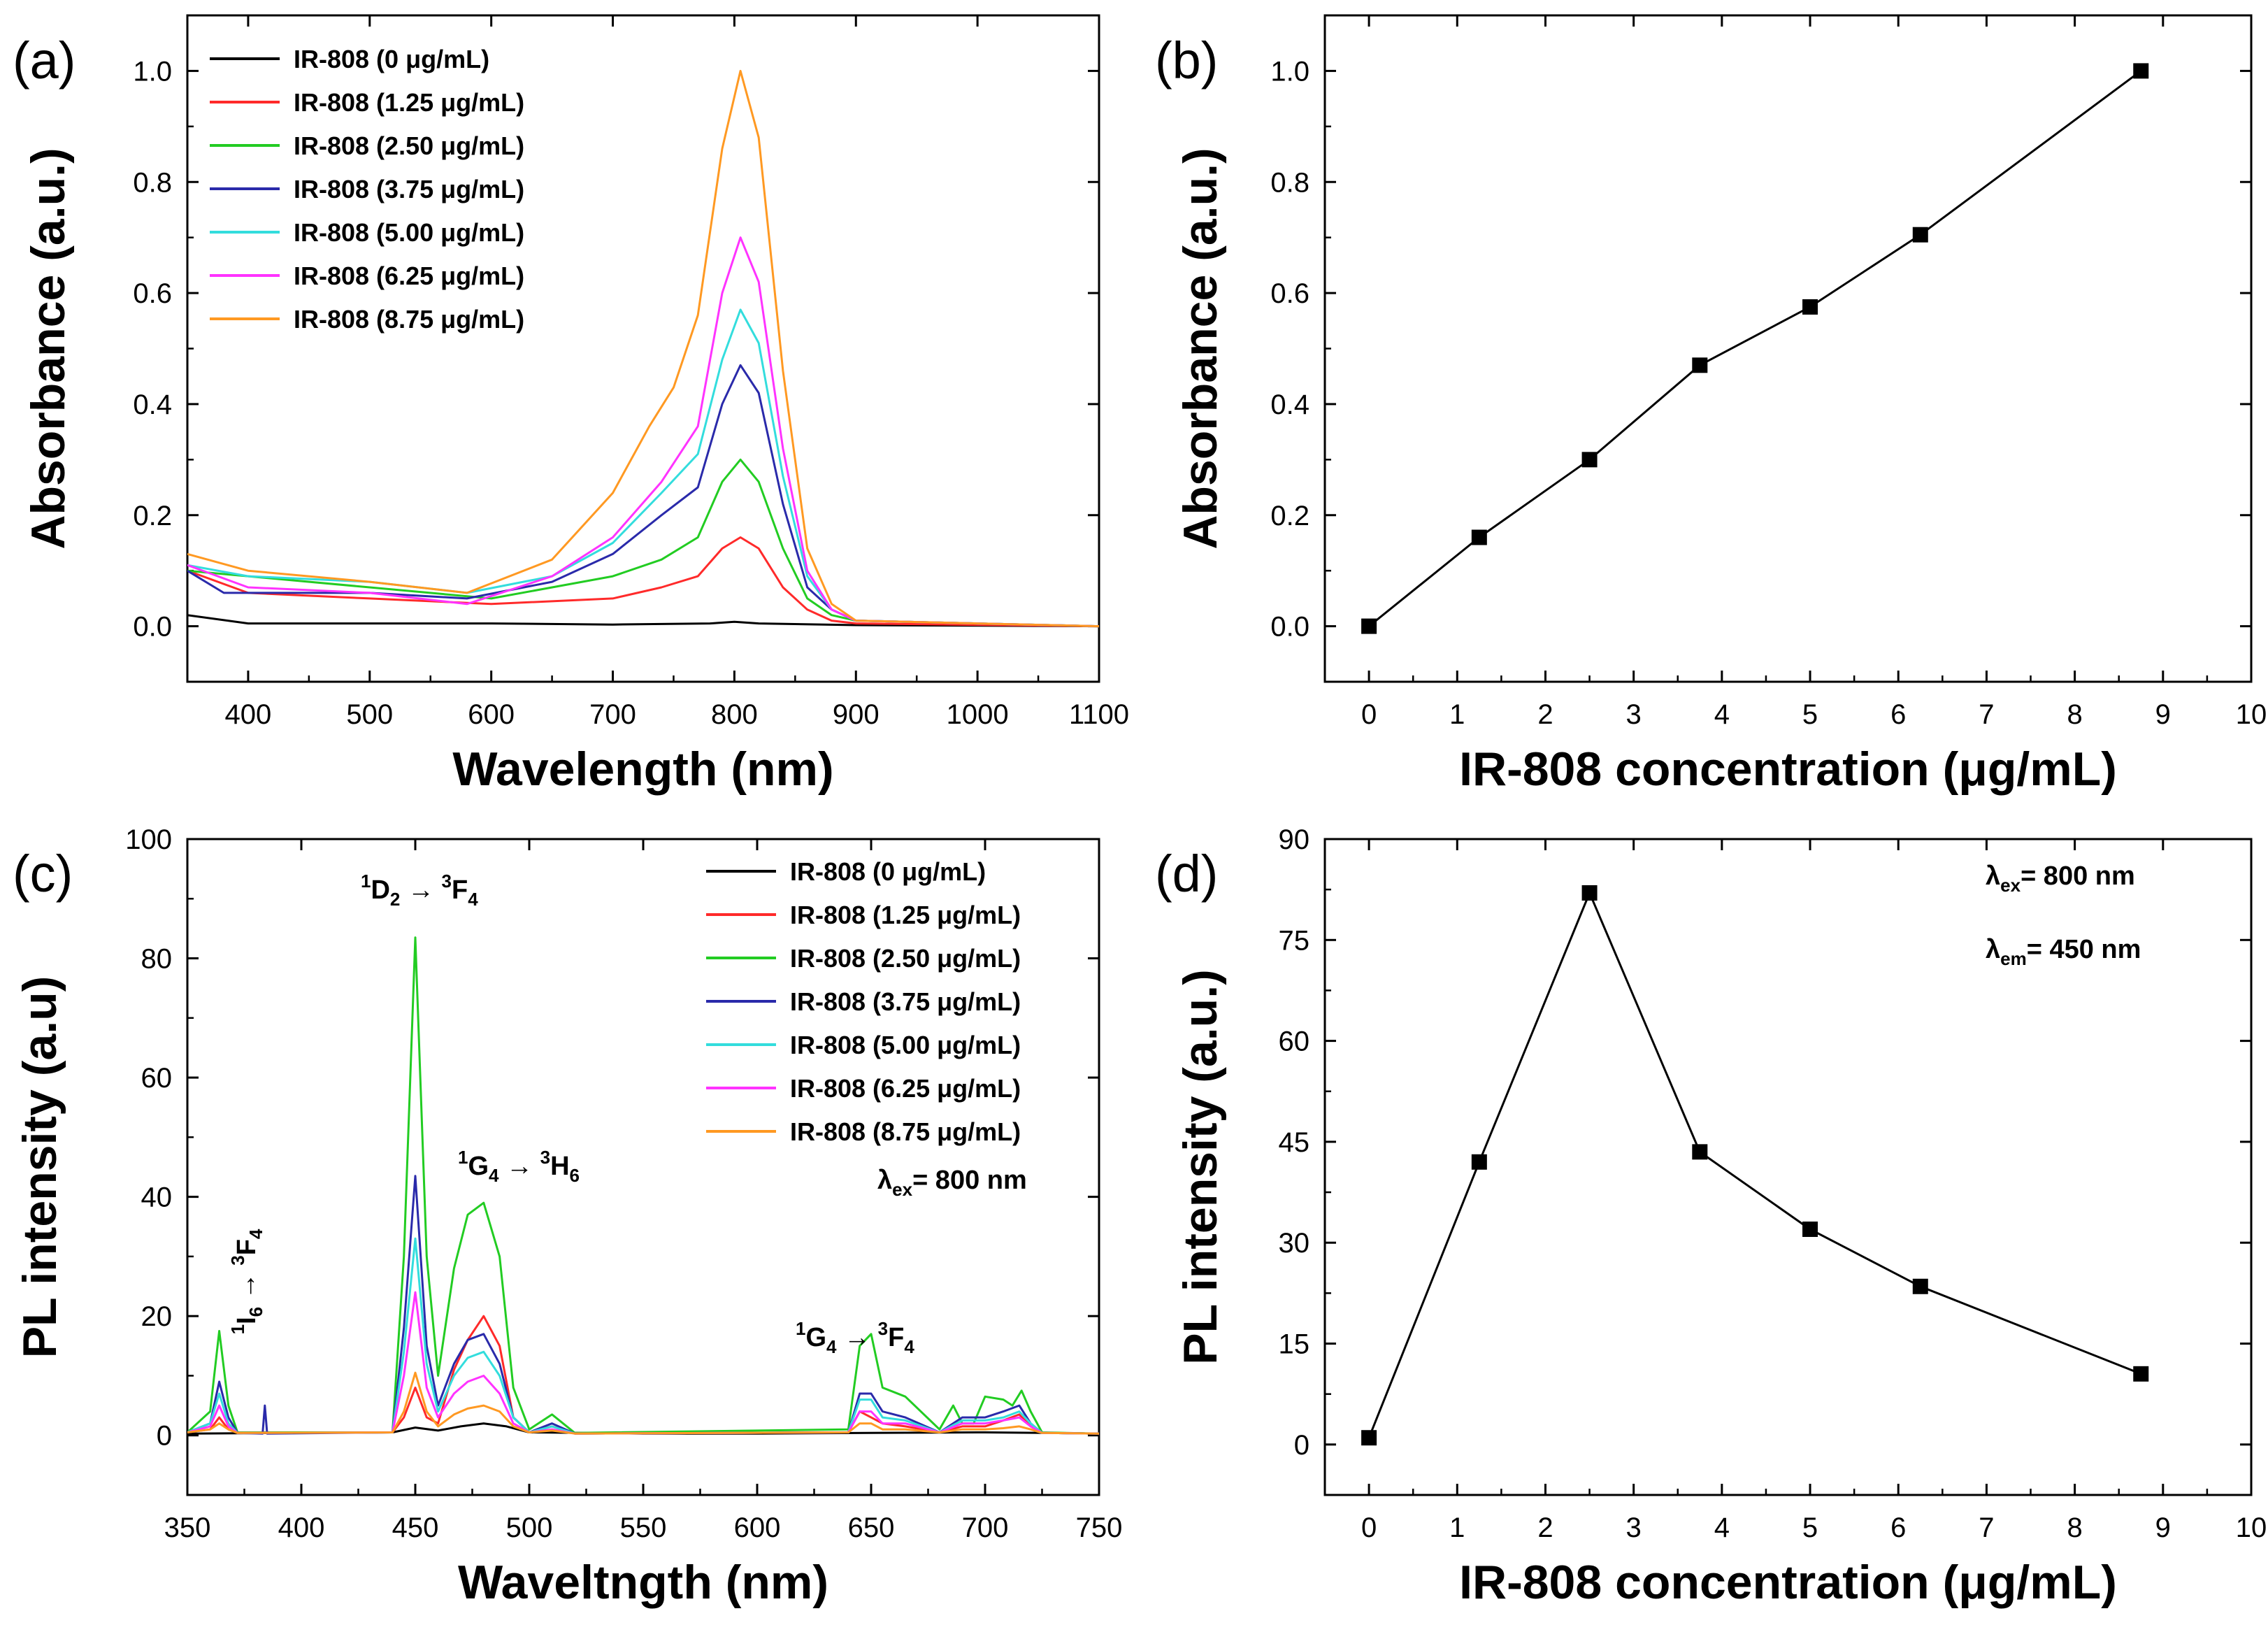 The height and width of the screenshot is (1639, 2268). What do you see at coordinates (642, 770) in the screenshot?
I see `x-axis-title: Wavelength (nm)` at bounding box center [642, 770].